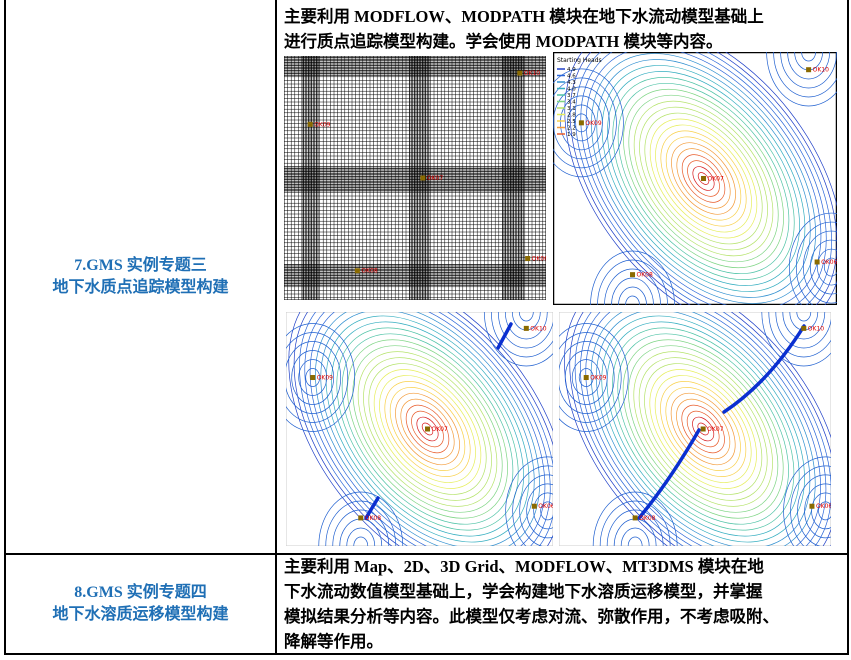  I want to click on topic-line: 8.GMS 实例专题四, so click(140, 592).